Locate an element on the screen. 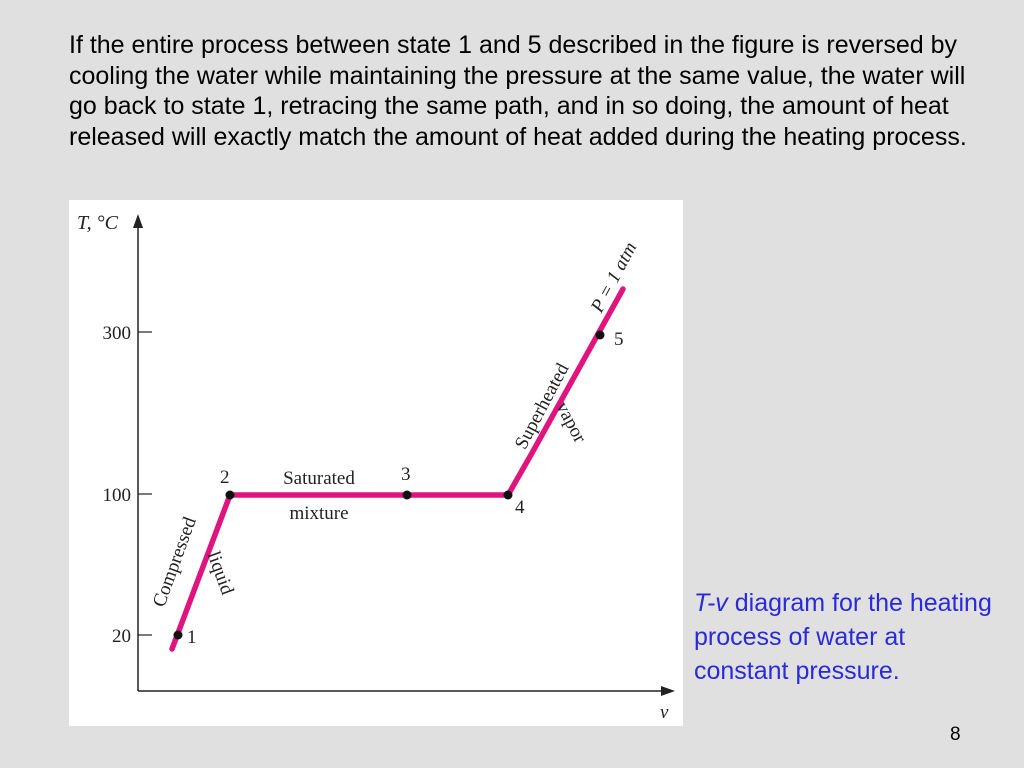 This screenshot has width=1024, height=768. mixture-label: mixture is located at coordinates (318, 513).